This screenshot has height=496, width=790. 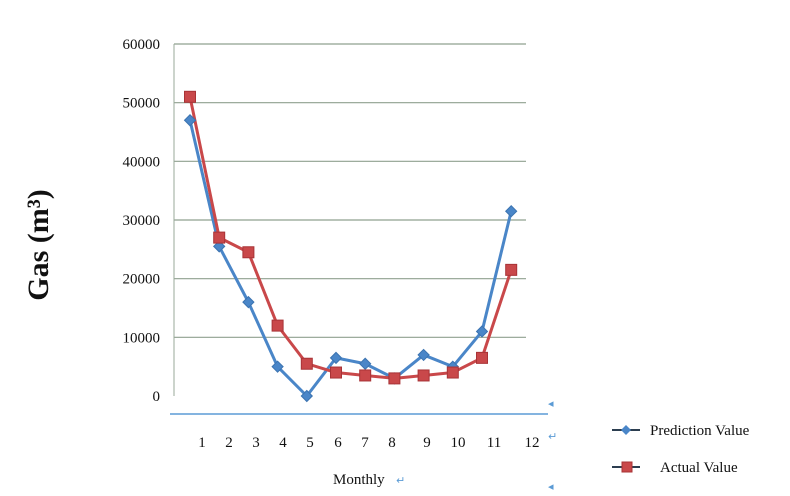 What do you see at coordinates (229, 443) in the screenshot?
I see `x-tick-label: 2` at bounding box center [229, 443].